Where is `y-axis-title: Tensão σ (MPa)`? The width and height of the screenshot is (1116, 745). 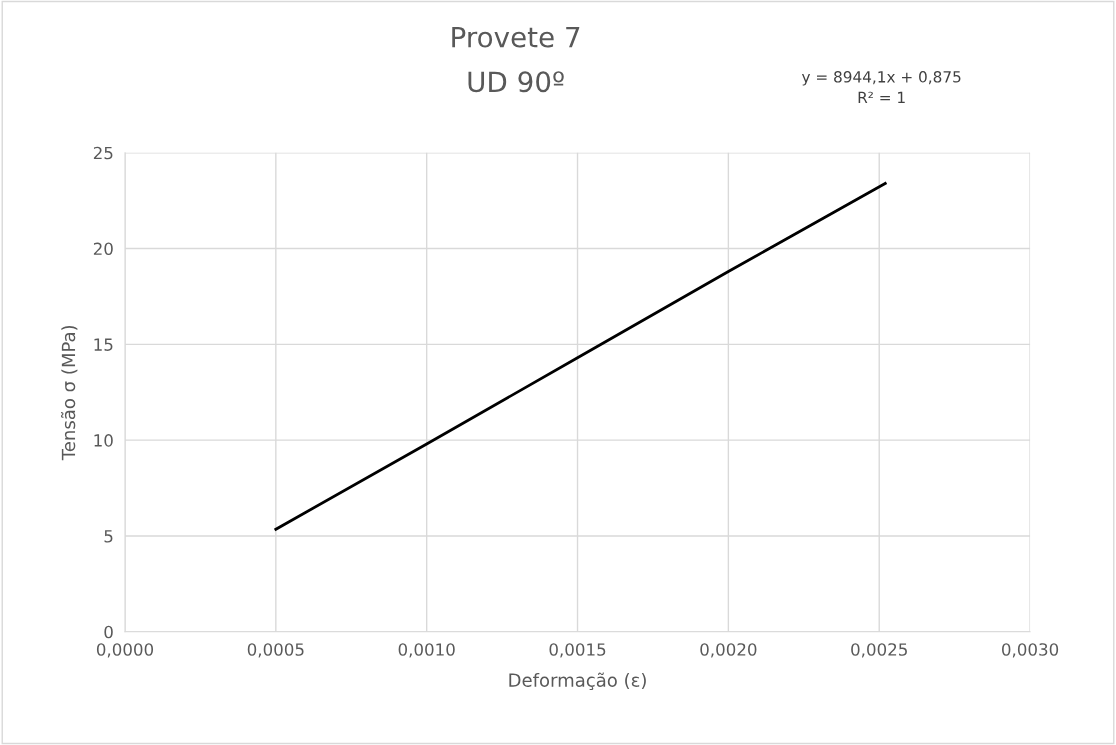 y-axis-title: Tensão σ (MPa) is located at coordinates (69, 393).